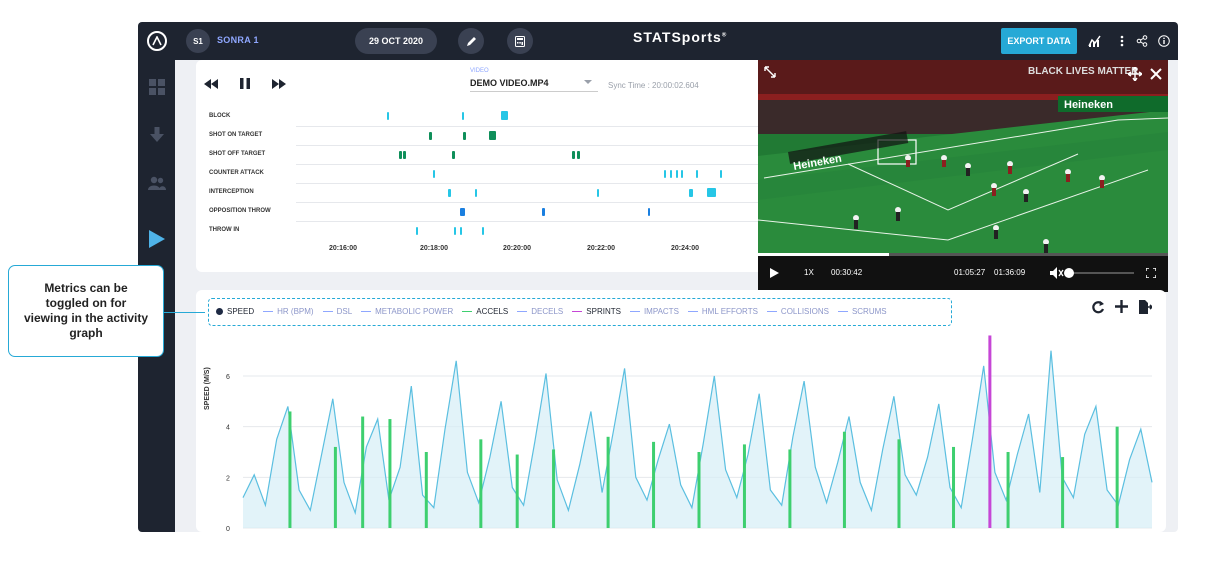 This screenshot has width=1210, height=573. Describe the element at coordinates (1135, 74) in the screenshot. I see `move-icon` at that location.